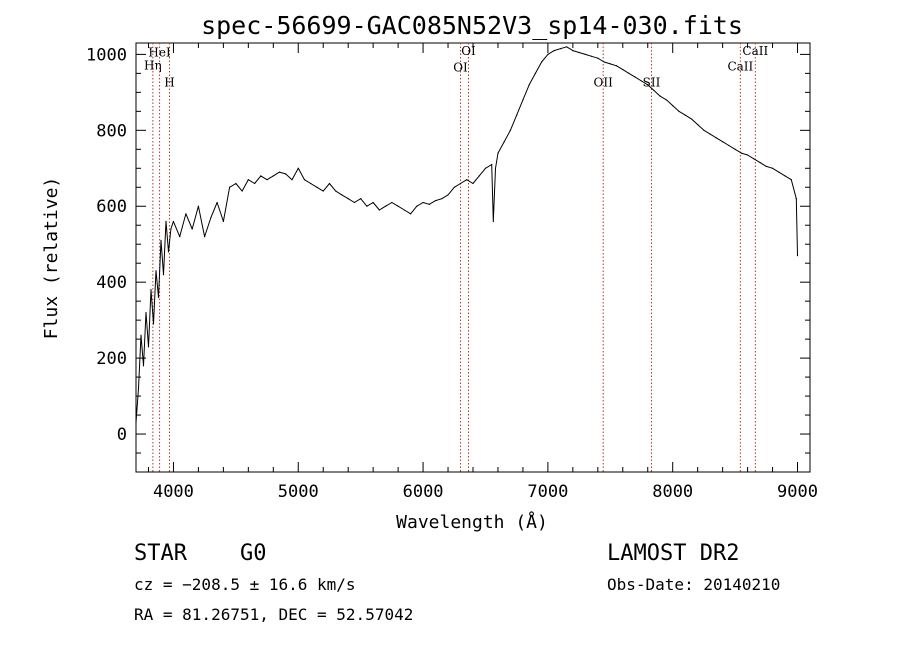  I want to click on redshift-cz: cz = −208.5 ± 16.6 km/s, so click(245, 584).